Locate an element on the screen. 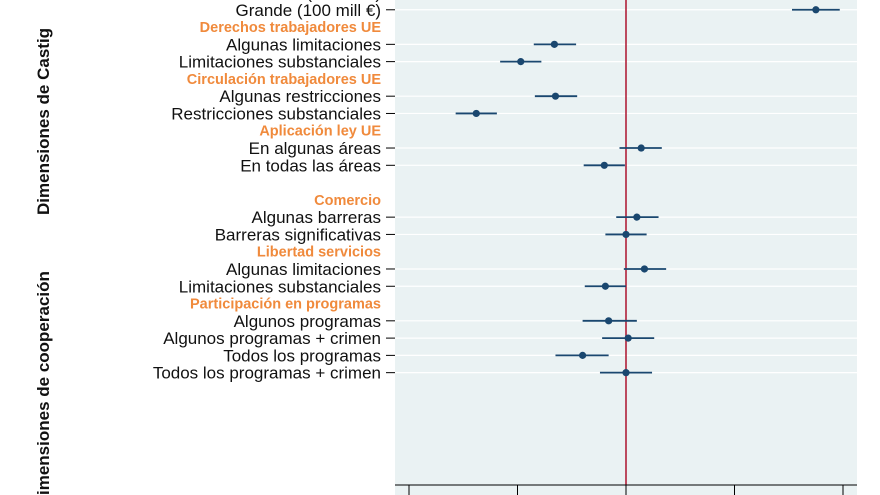 This screenshot has height=495, width=880. group-label: Comercio is located at coordinates (347, 201).